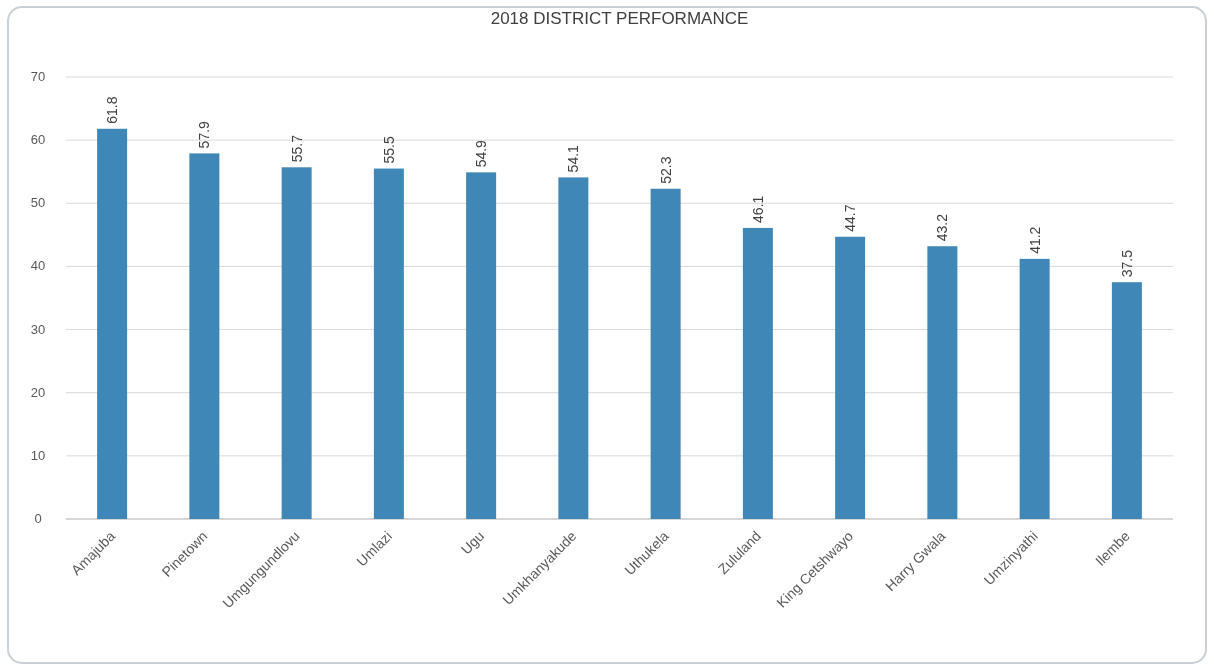 Image resolution: width=1214 pixels, height=670 pixels. I want to click on data-label: 55.5, so click(388, 150).